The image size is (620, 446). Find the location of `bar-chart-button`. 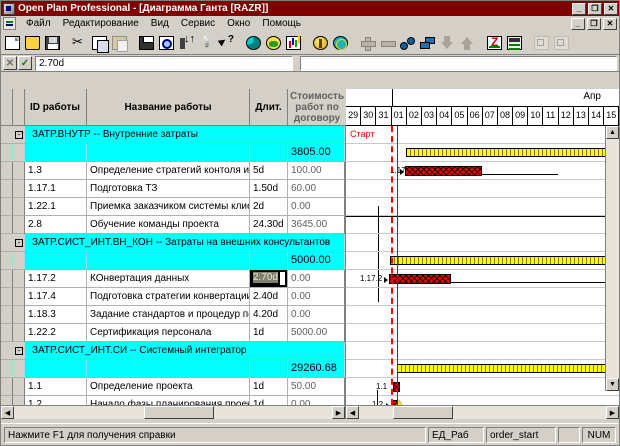

bar-chart-button is located at coordinates (293, 43).